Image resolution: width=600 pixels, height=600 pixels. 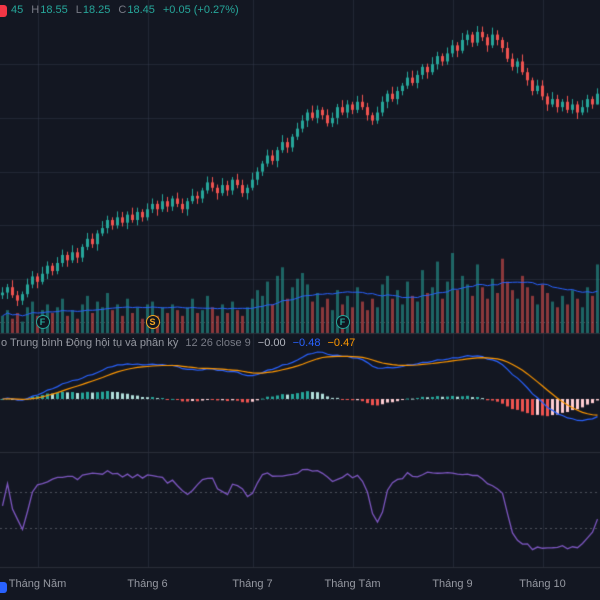 I want to click on close-value: 18.45, so click(x=141, y=10).